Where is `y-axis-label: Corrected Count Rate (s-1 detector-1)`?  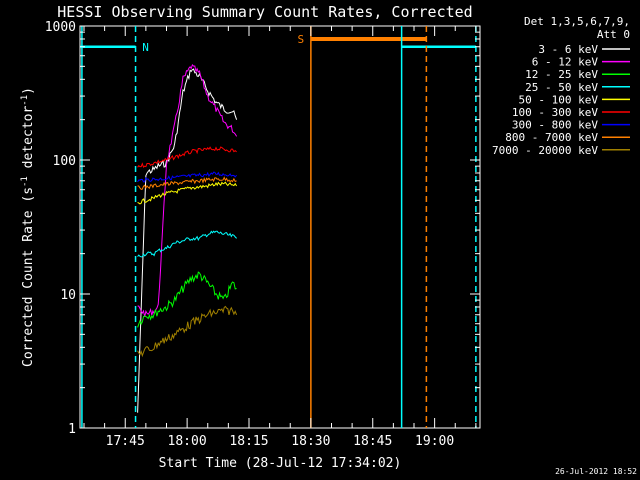 y-axis-label: Corrected Count Rate (s-1 detector-1) is located at coordinates (28, 227).